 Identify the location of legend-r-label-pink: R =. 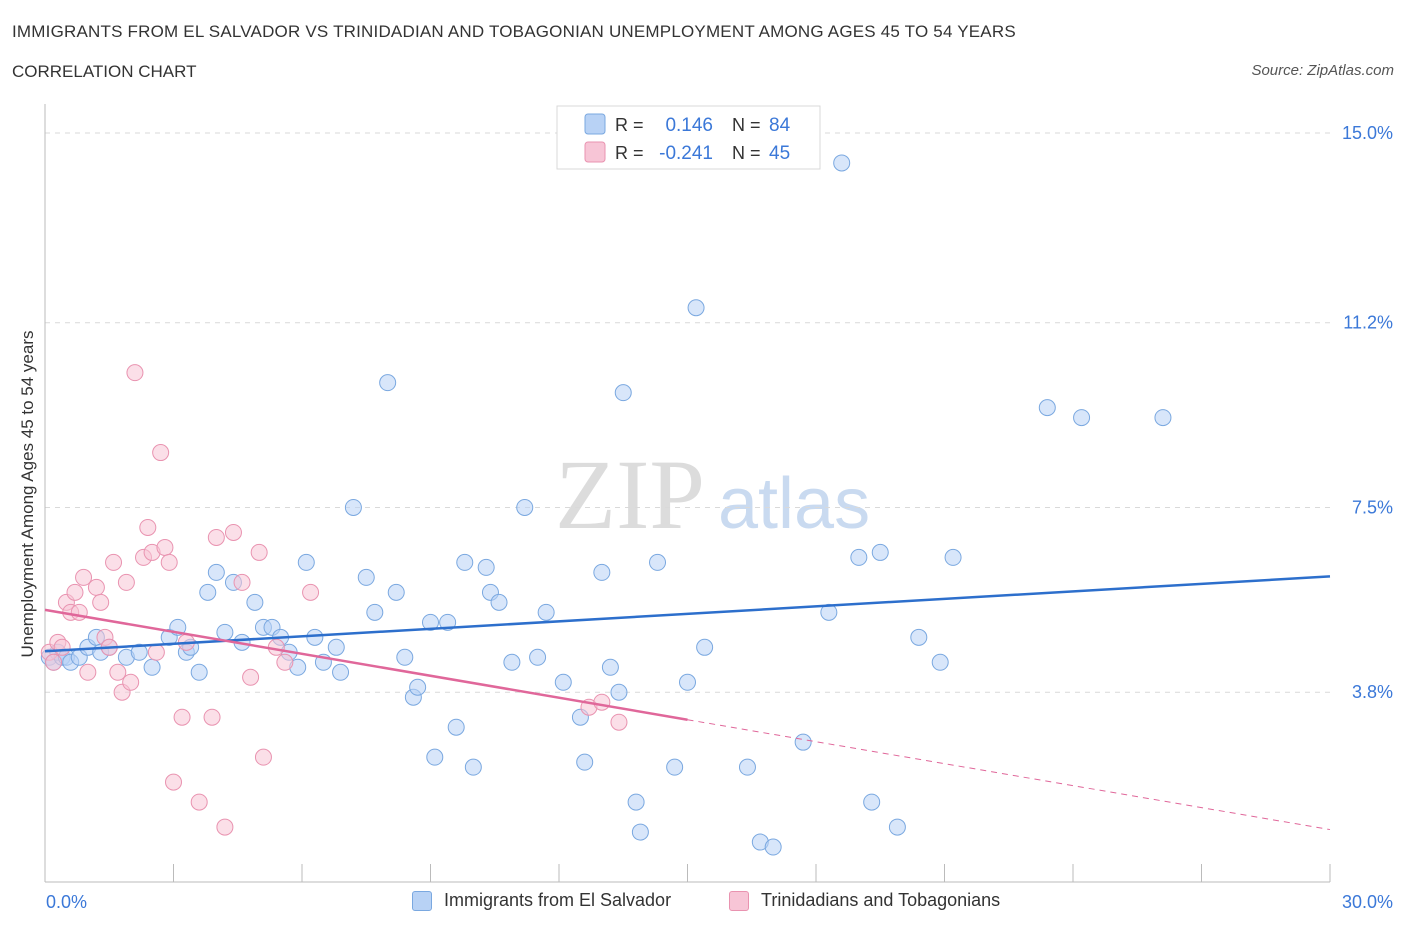
(629, 153).